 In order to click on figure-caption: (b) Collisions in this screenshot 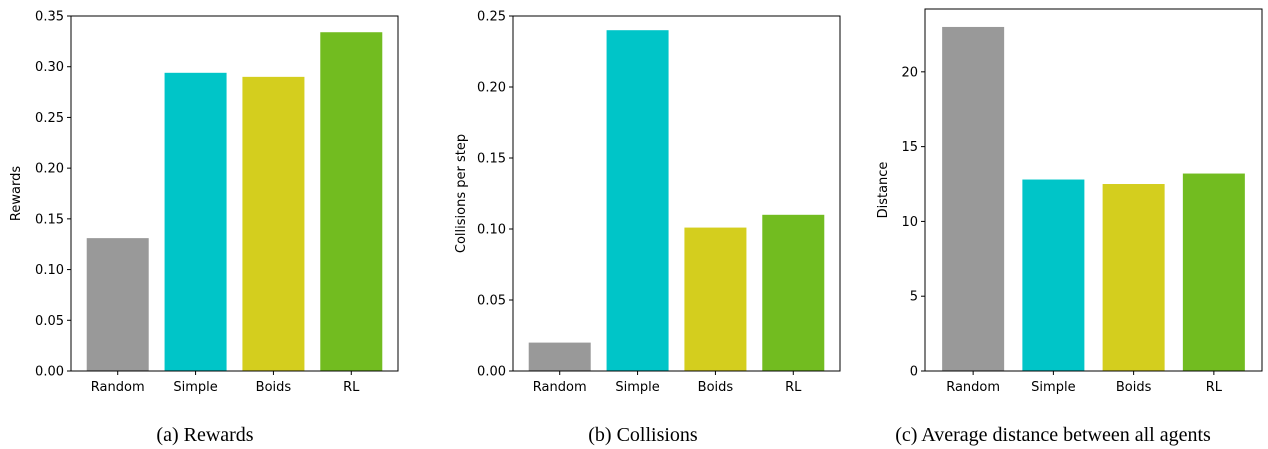, I will do `click(643, 435)`.